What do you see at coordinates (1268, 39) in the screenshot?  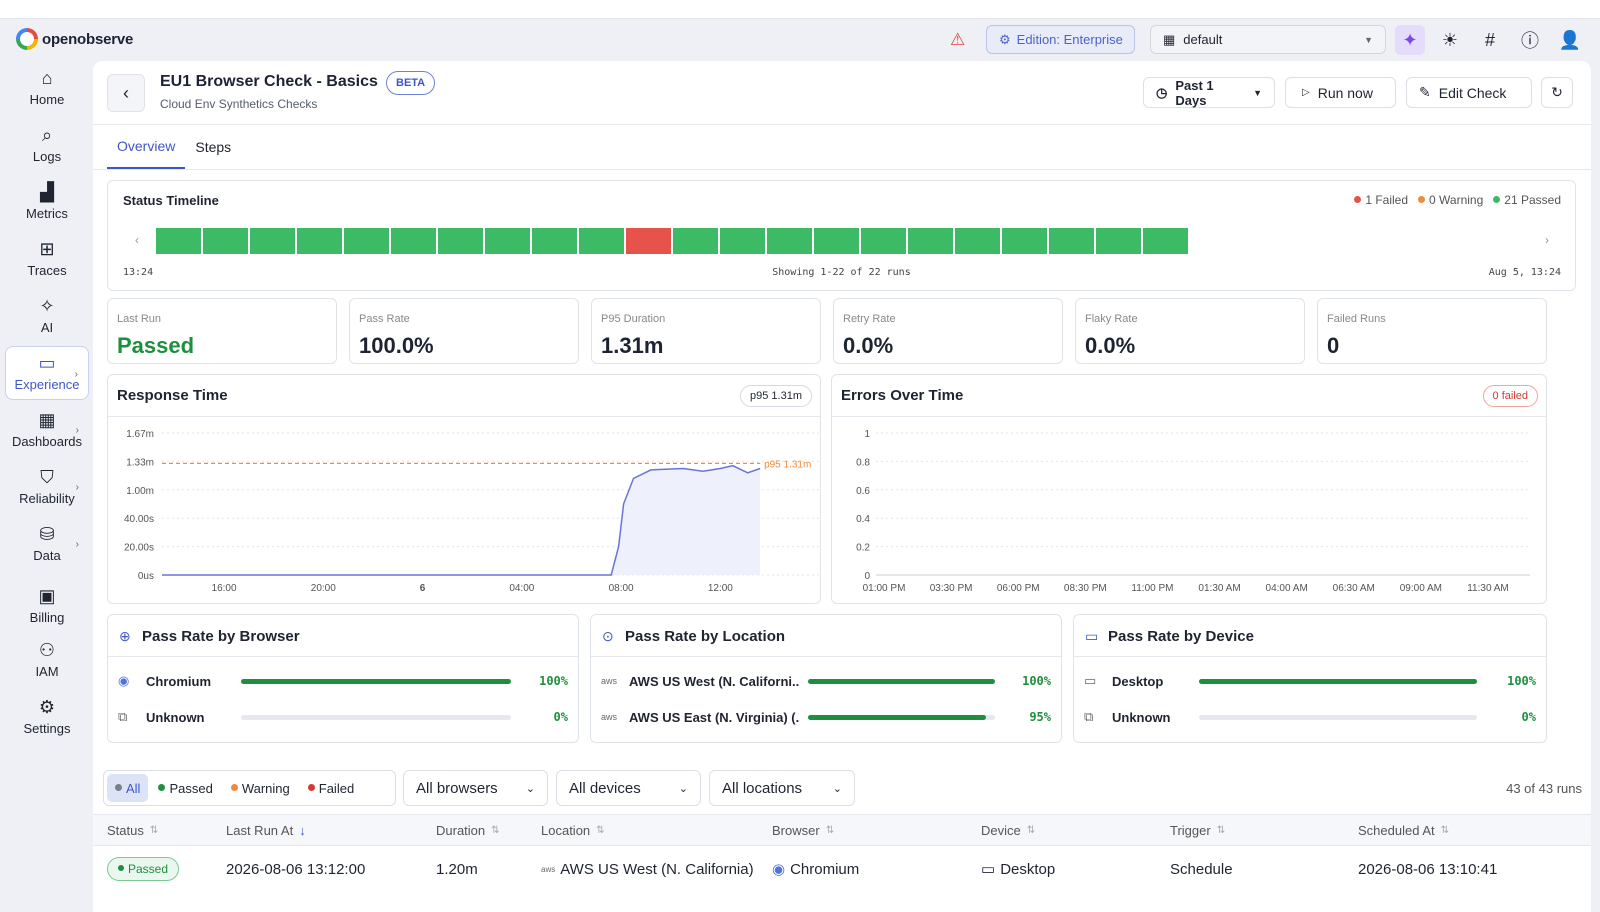 I see `org-select: ▦ default ▼` at bounding box center [1268, 39].